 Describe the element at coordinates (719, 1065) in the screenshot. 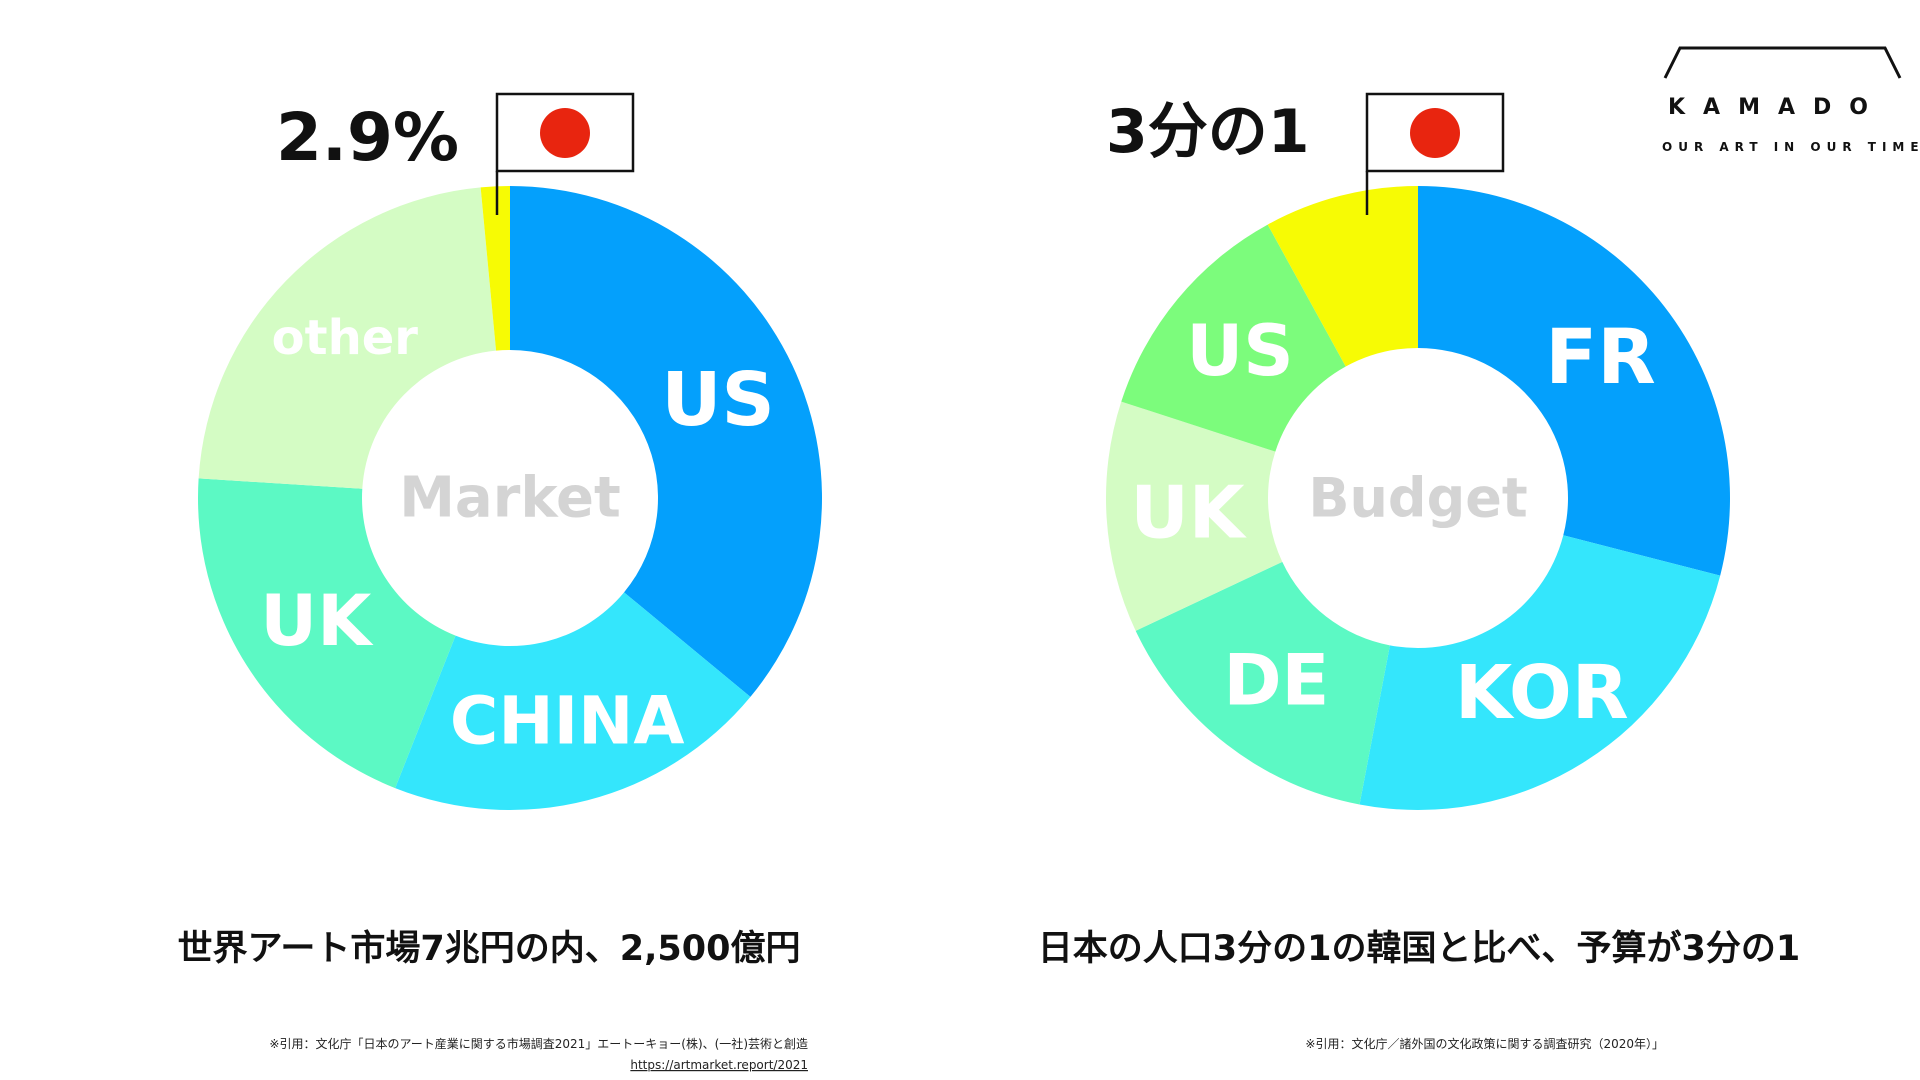

I see `market-source-url: https://artmarket.report/2021` at that location.